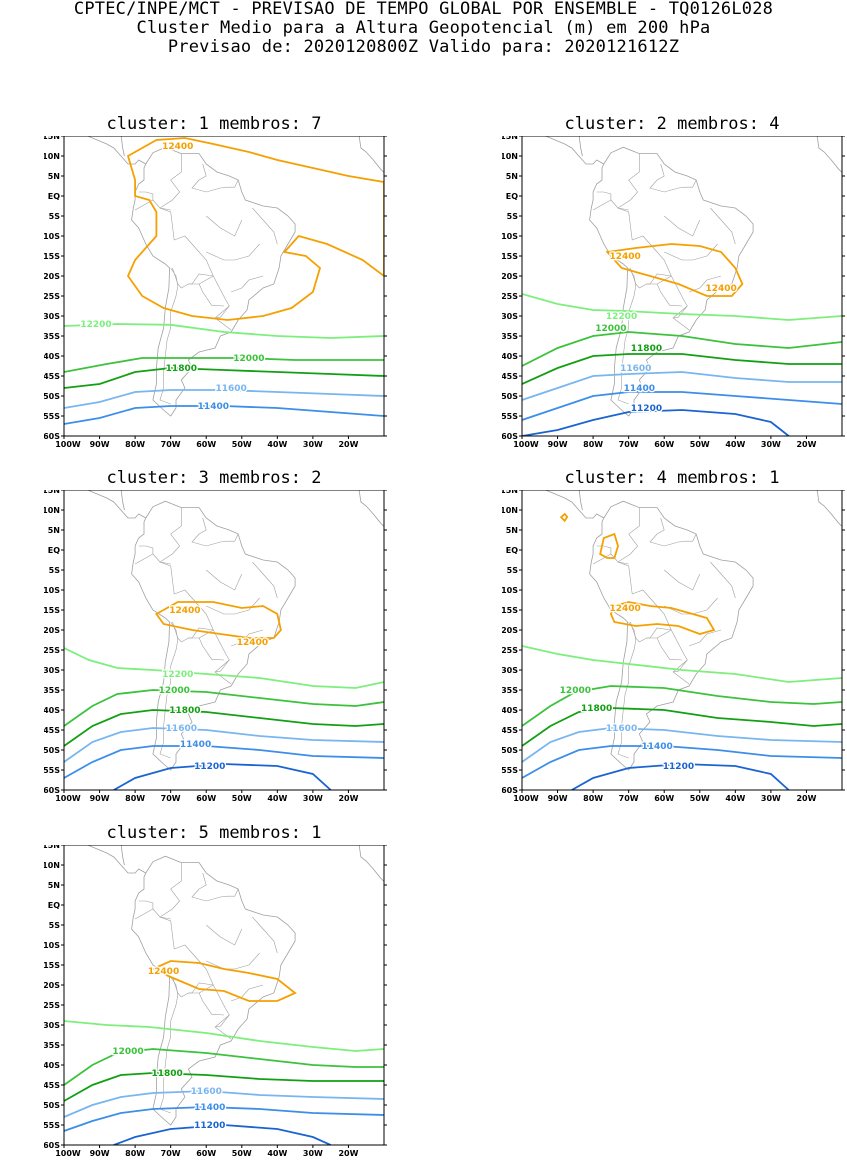  I want to click on lat-label: EQ, so click(54, 905).